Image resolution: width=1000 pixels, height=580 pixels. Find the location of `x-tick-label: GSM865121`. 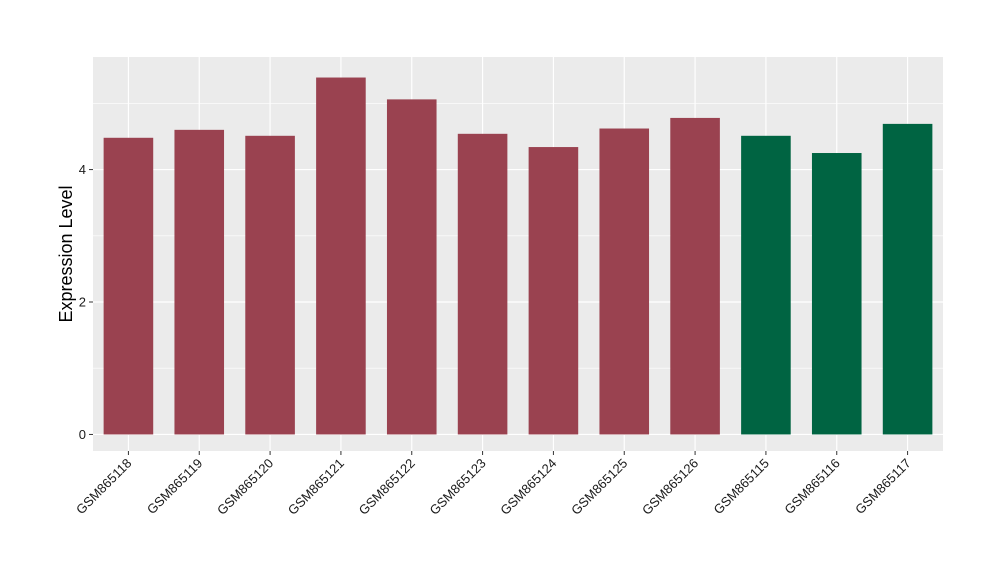

x-tick-label: GSM865121 is located at coordinates (316, 487).